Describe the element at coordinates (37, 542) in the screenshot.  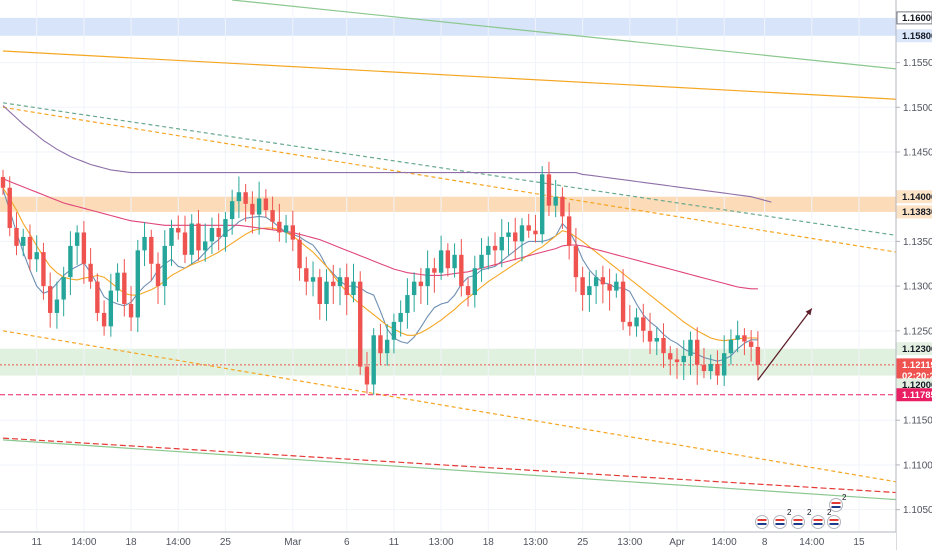
I see `time-tick-label: 11` at that location.